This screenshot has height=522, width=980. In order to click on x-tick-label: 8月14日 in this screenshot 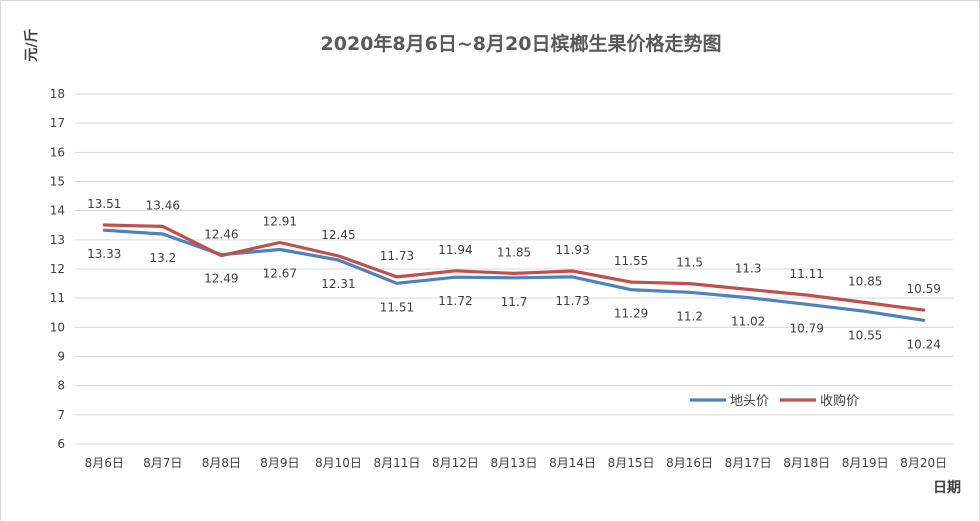, I will do `click(572, 463)`.